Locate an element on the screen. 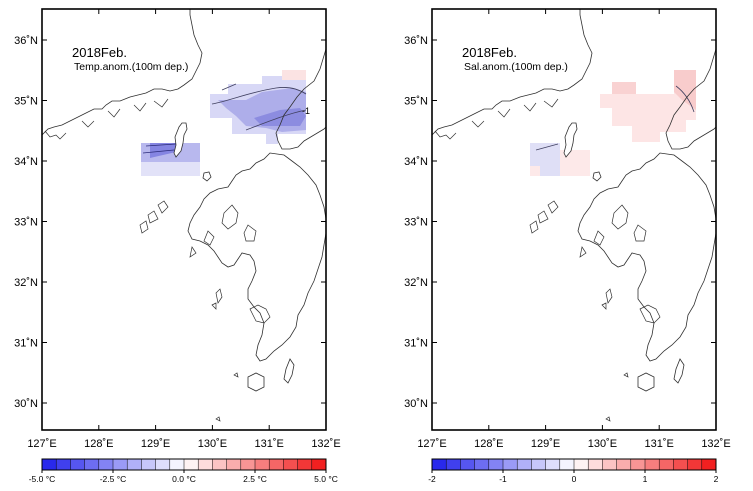 The height and width of the screenshot is (491, 753). colorbar-label: -1 is located at coordinates (503, 479).